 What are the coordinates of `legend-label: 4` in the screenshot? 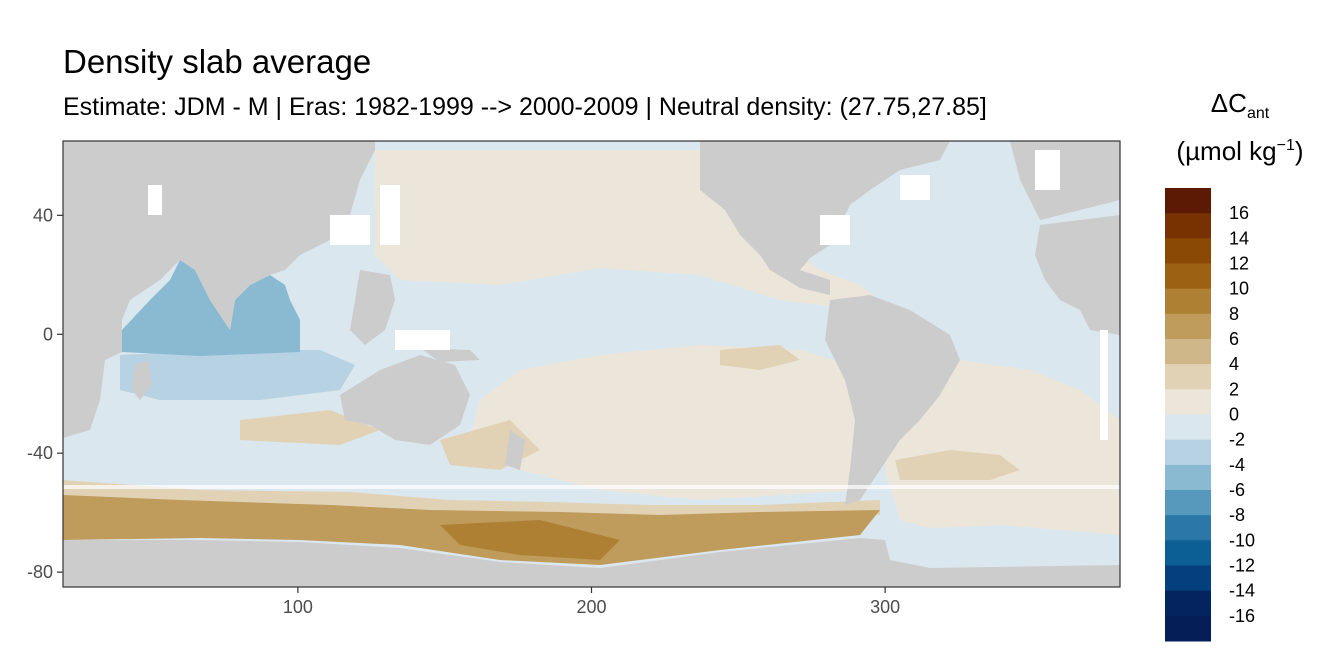 It's located at (1234, 364).